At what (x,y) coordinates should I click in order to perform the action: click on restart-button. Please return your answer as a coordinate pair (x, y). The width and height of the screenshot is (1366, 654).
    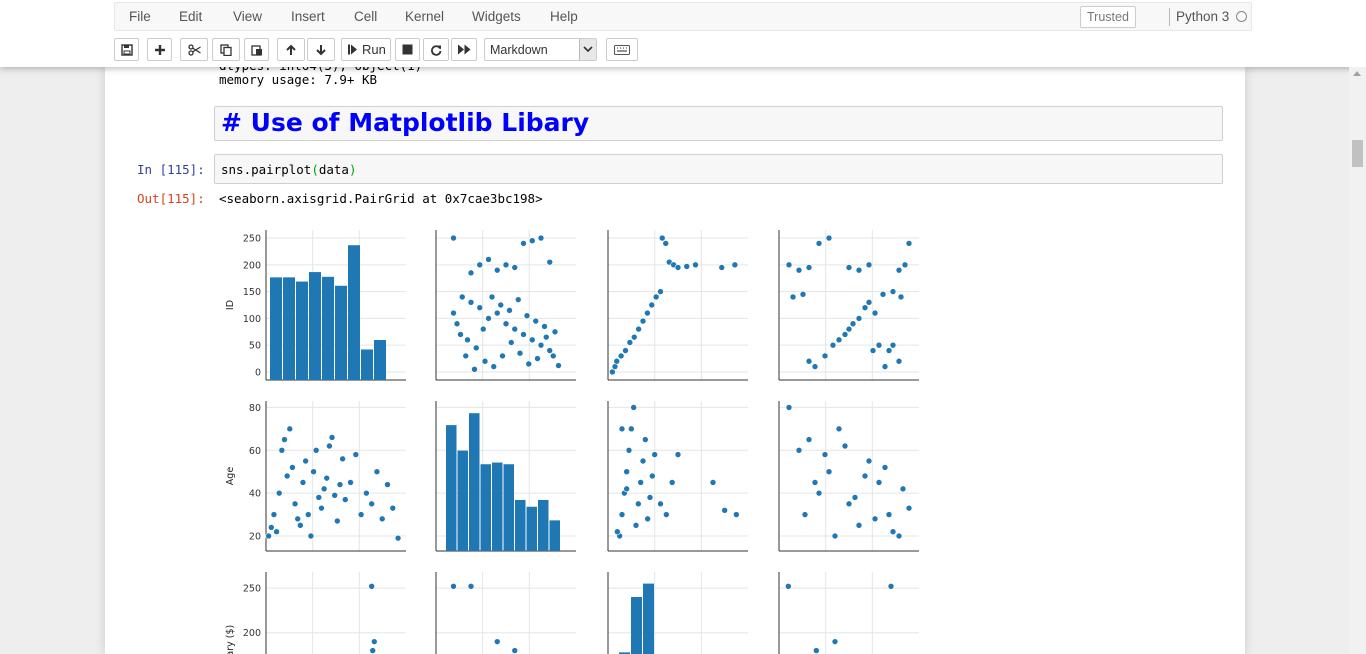
    Looking at the image, I should click on (436, 49).